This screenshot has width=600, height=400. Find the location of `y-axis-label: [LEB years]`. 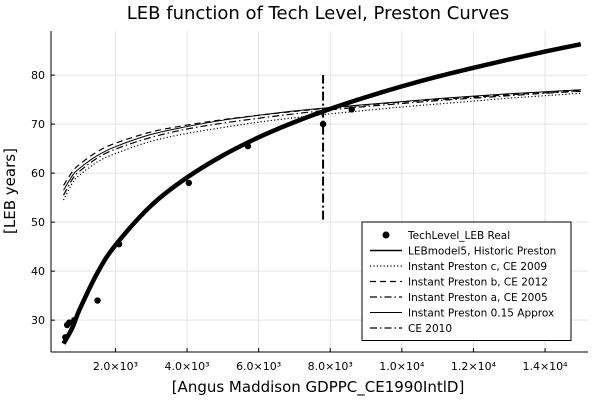

y-axis-label: [LEB years] is located at coordinates (10, 191).